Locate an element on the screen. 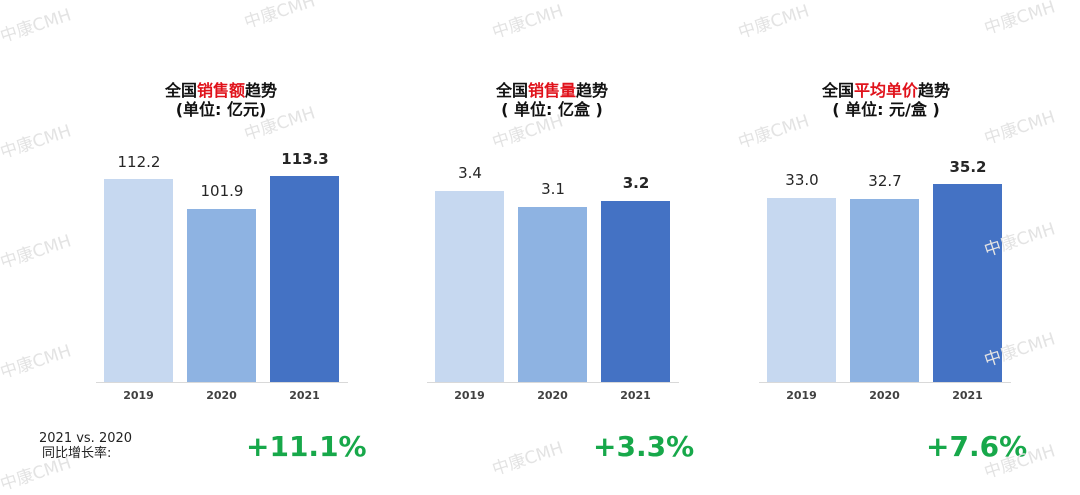  value-label: 3.4 is located at coordinates (470, 173).